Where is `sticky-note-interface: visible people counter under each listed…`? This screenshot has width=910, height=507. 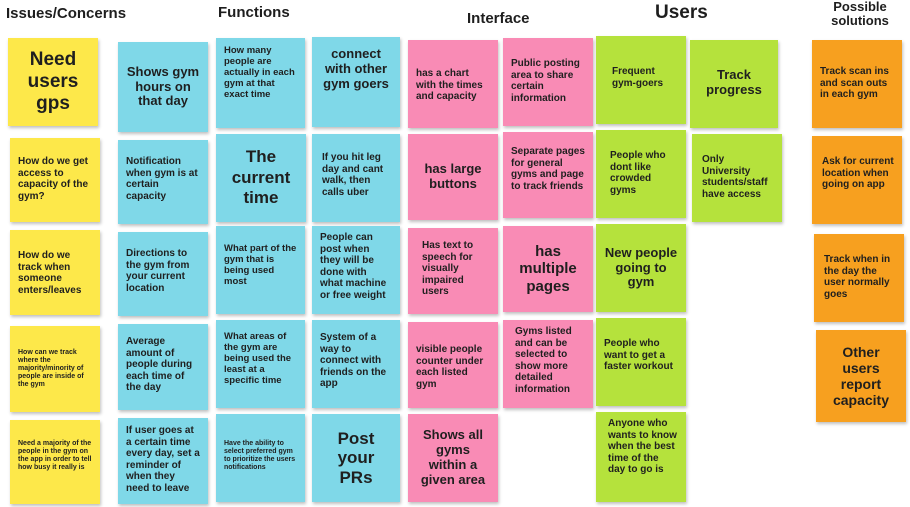 sticky-note-interface: visible people counter under each listed… is located at coordinates (453, 365).